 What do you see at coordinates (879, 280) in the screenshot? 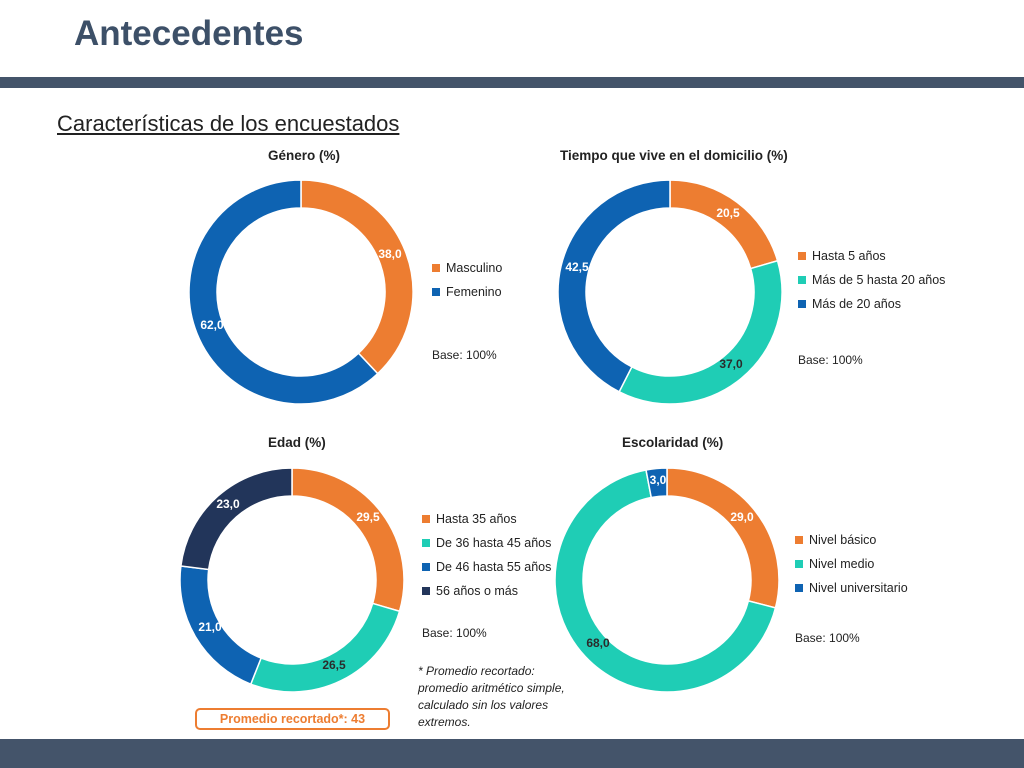
I see `legend-label: Más de 5 hasta 20 años` at bounding box center [879, 280].